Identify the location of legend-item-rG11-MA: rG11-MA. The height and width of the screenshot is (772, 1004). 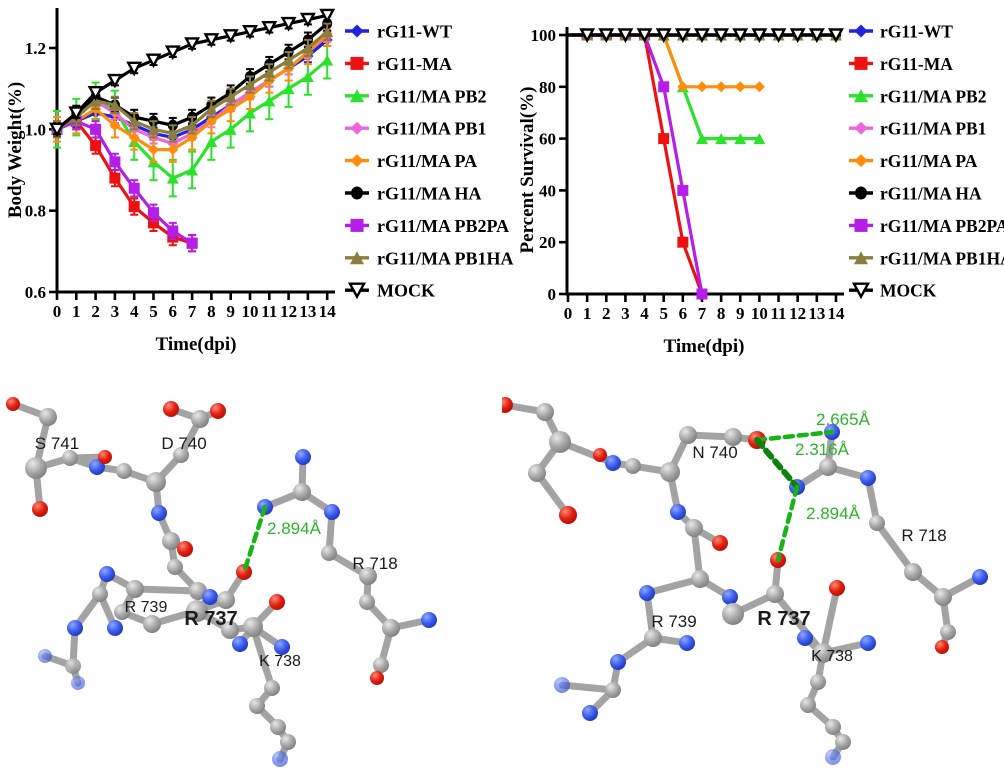
(901, 64).